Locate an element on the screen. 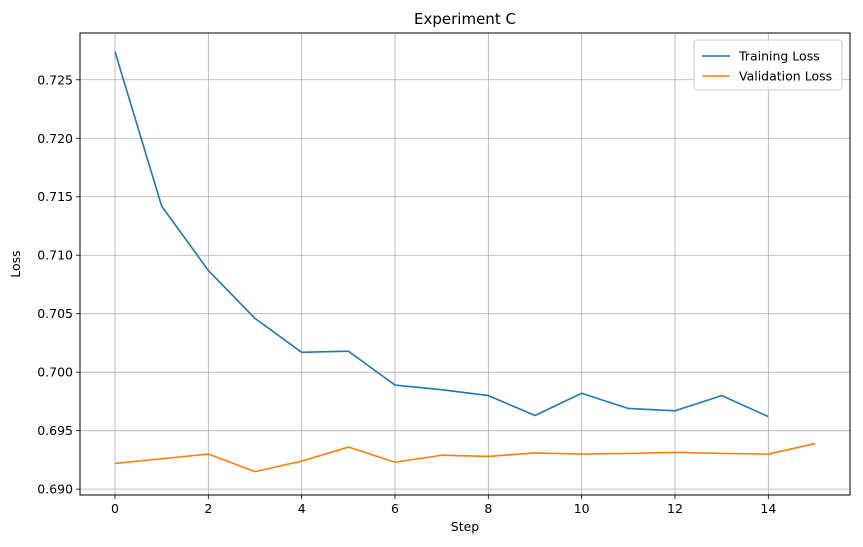 The width and height of the screenshot is (863, 547). x-tick-label: 12 is located at coordinates (675, 508).